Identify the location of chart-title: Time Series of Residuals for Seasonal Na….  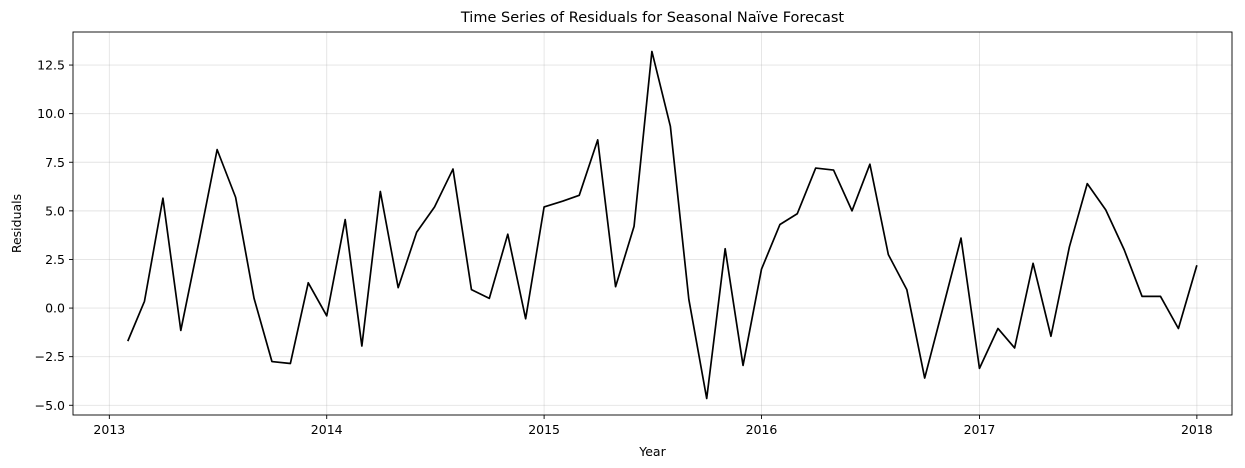
(652, 18).